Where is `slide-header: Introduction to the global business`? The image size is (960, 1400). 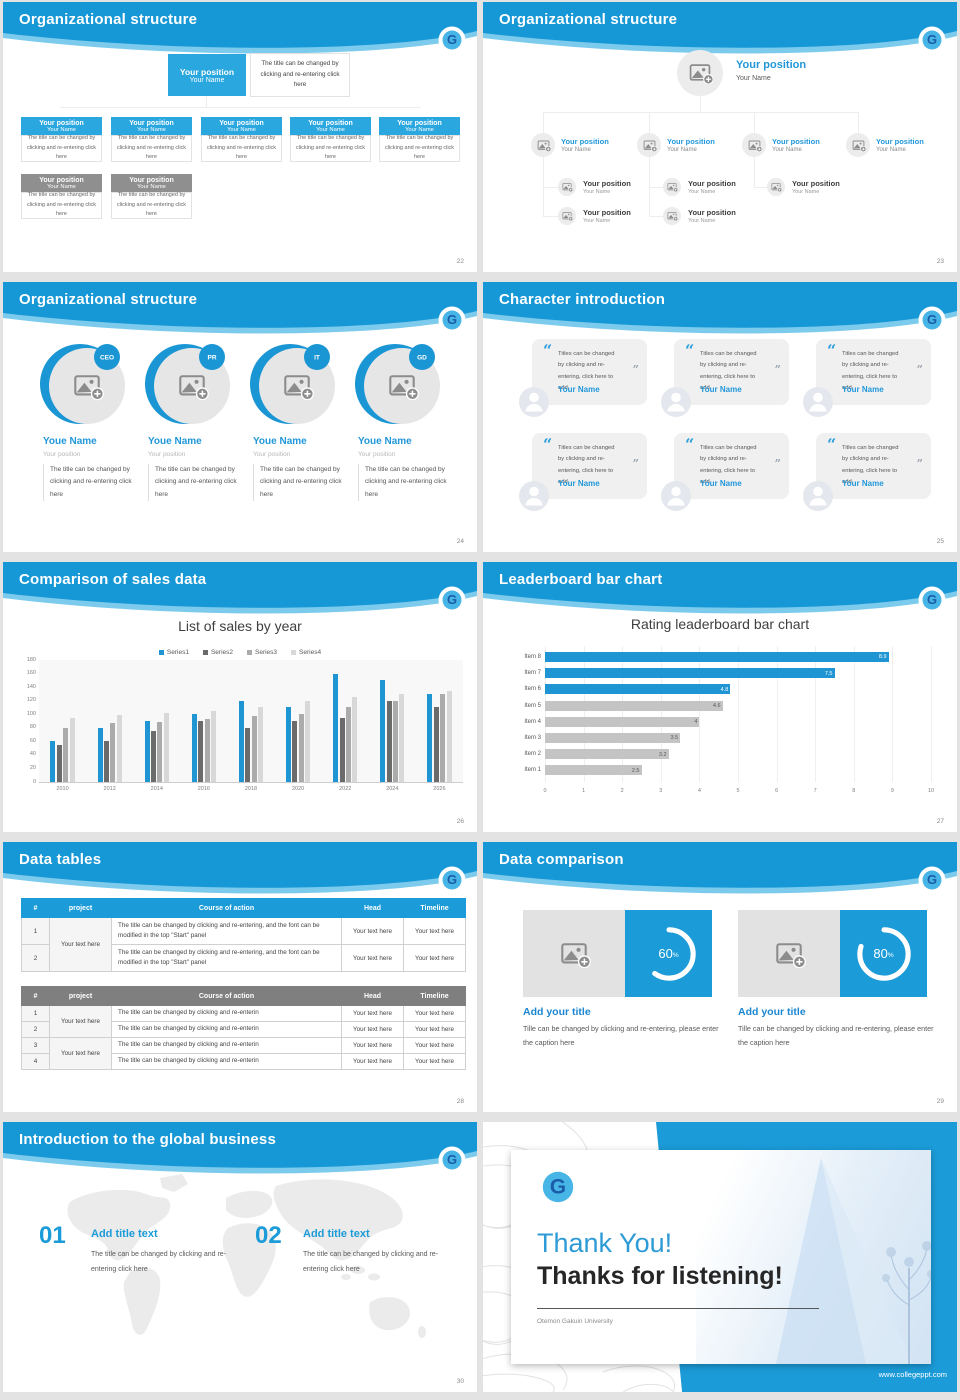
slide-header: Introduction to the global business is located at coordinates (240, 1152).